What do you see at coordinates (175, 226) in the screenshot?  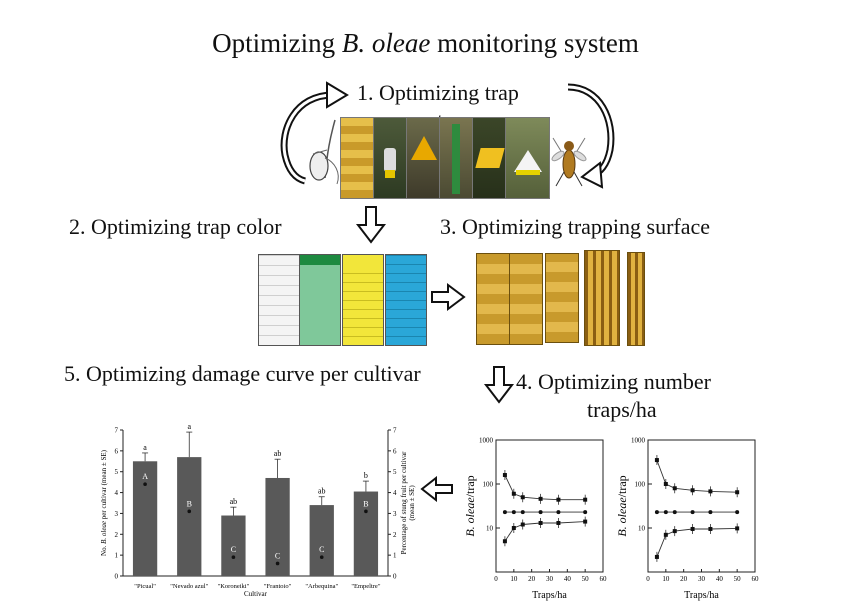 I see `step2-label: 2. Optimizing trap color` at bounding box center [175, 226].